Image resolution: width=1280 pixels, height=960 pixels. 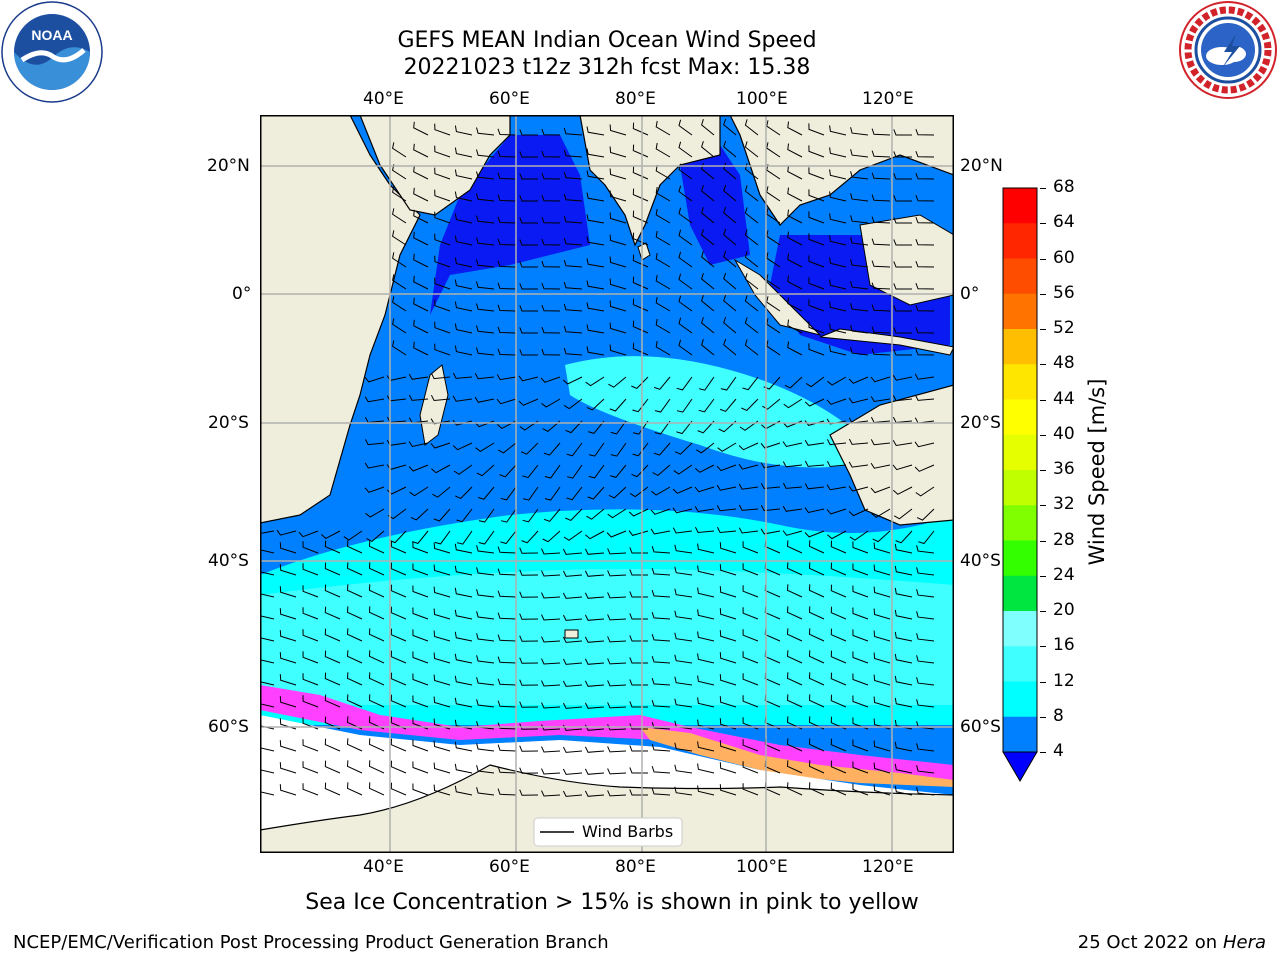 What do you see at coordinates (607, 732) in the screenshot?
I see `sea-ice-edge` at bounding box center [607, 732].